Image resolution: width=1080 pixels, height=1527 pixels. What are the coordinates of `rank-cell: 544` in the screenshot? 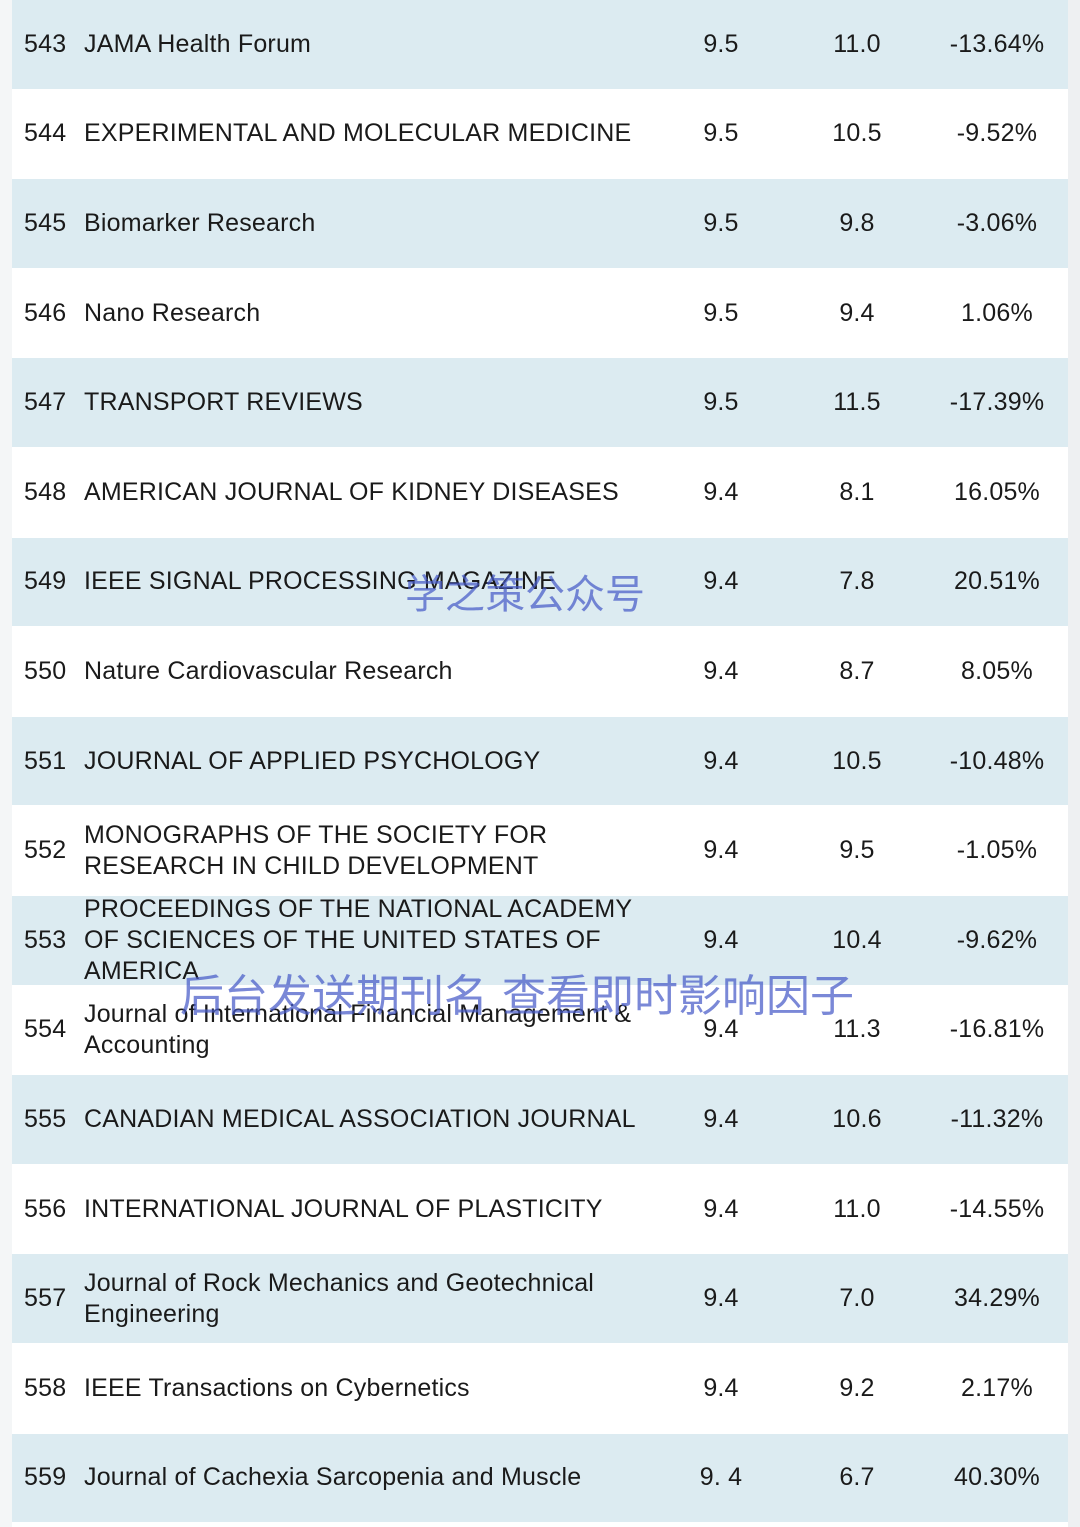 It's located at (45, 133).